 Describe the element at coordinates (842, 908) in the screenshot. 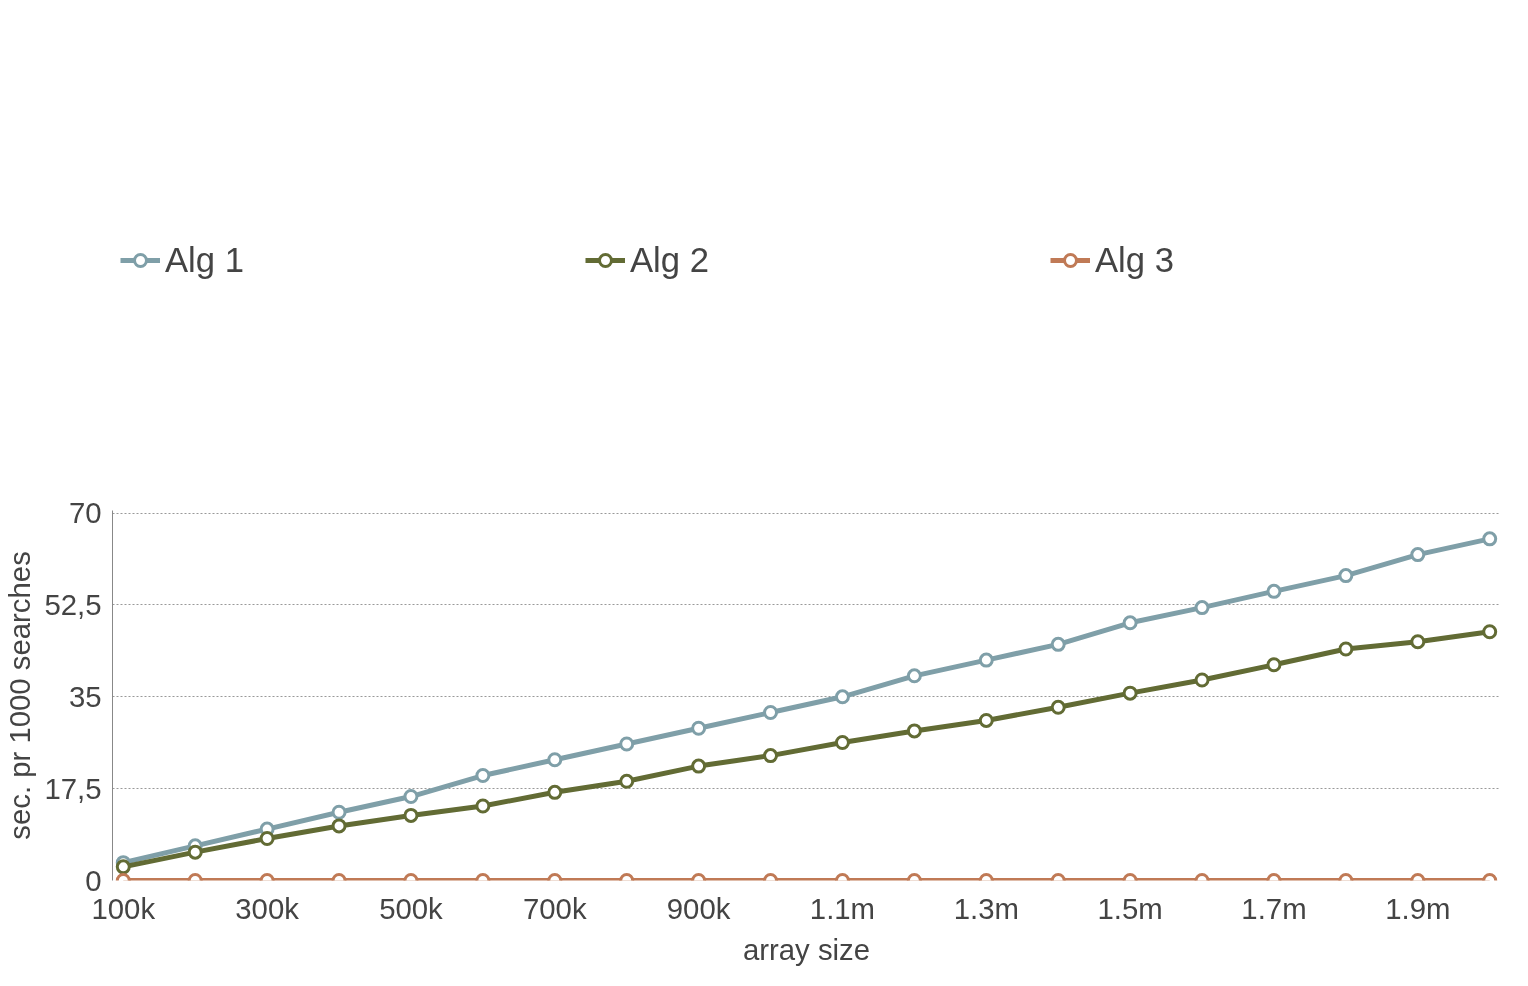

I see `x-tick-label: 1.1m` at that location.